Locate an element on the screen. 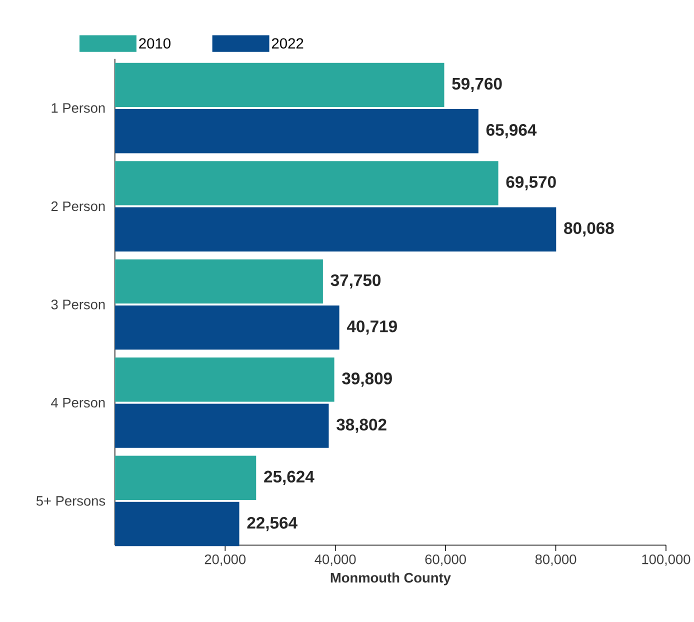  x-tick-label: 80,000 is located at coordinates (555, 560).